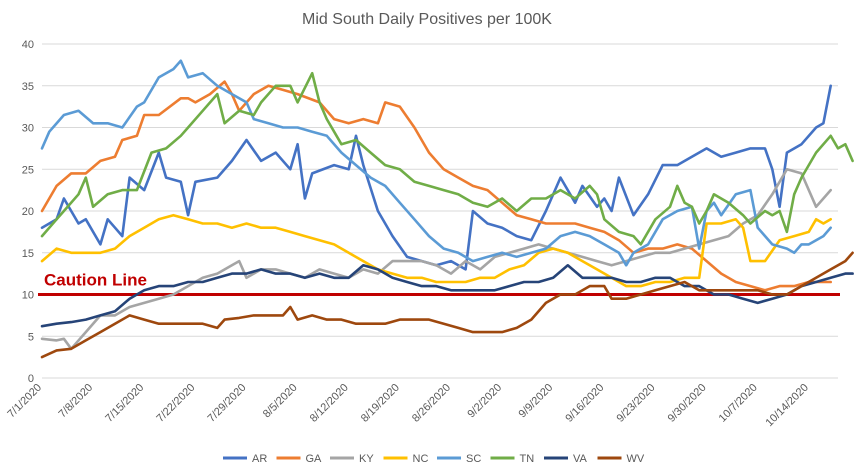 This screenshot has width=855, height=475. I want to click on series-line-va, so click(447, 295).